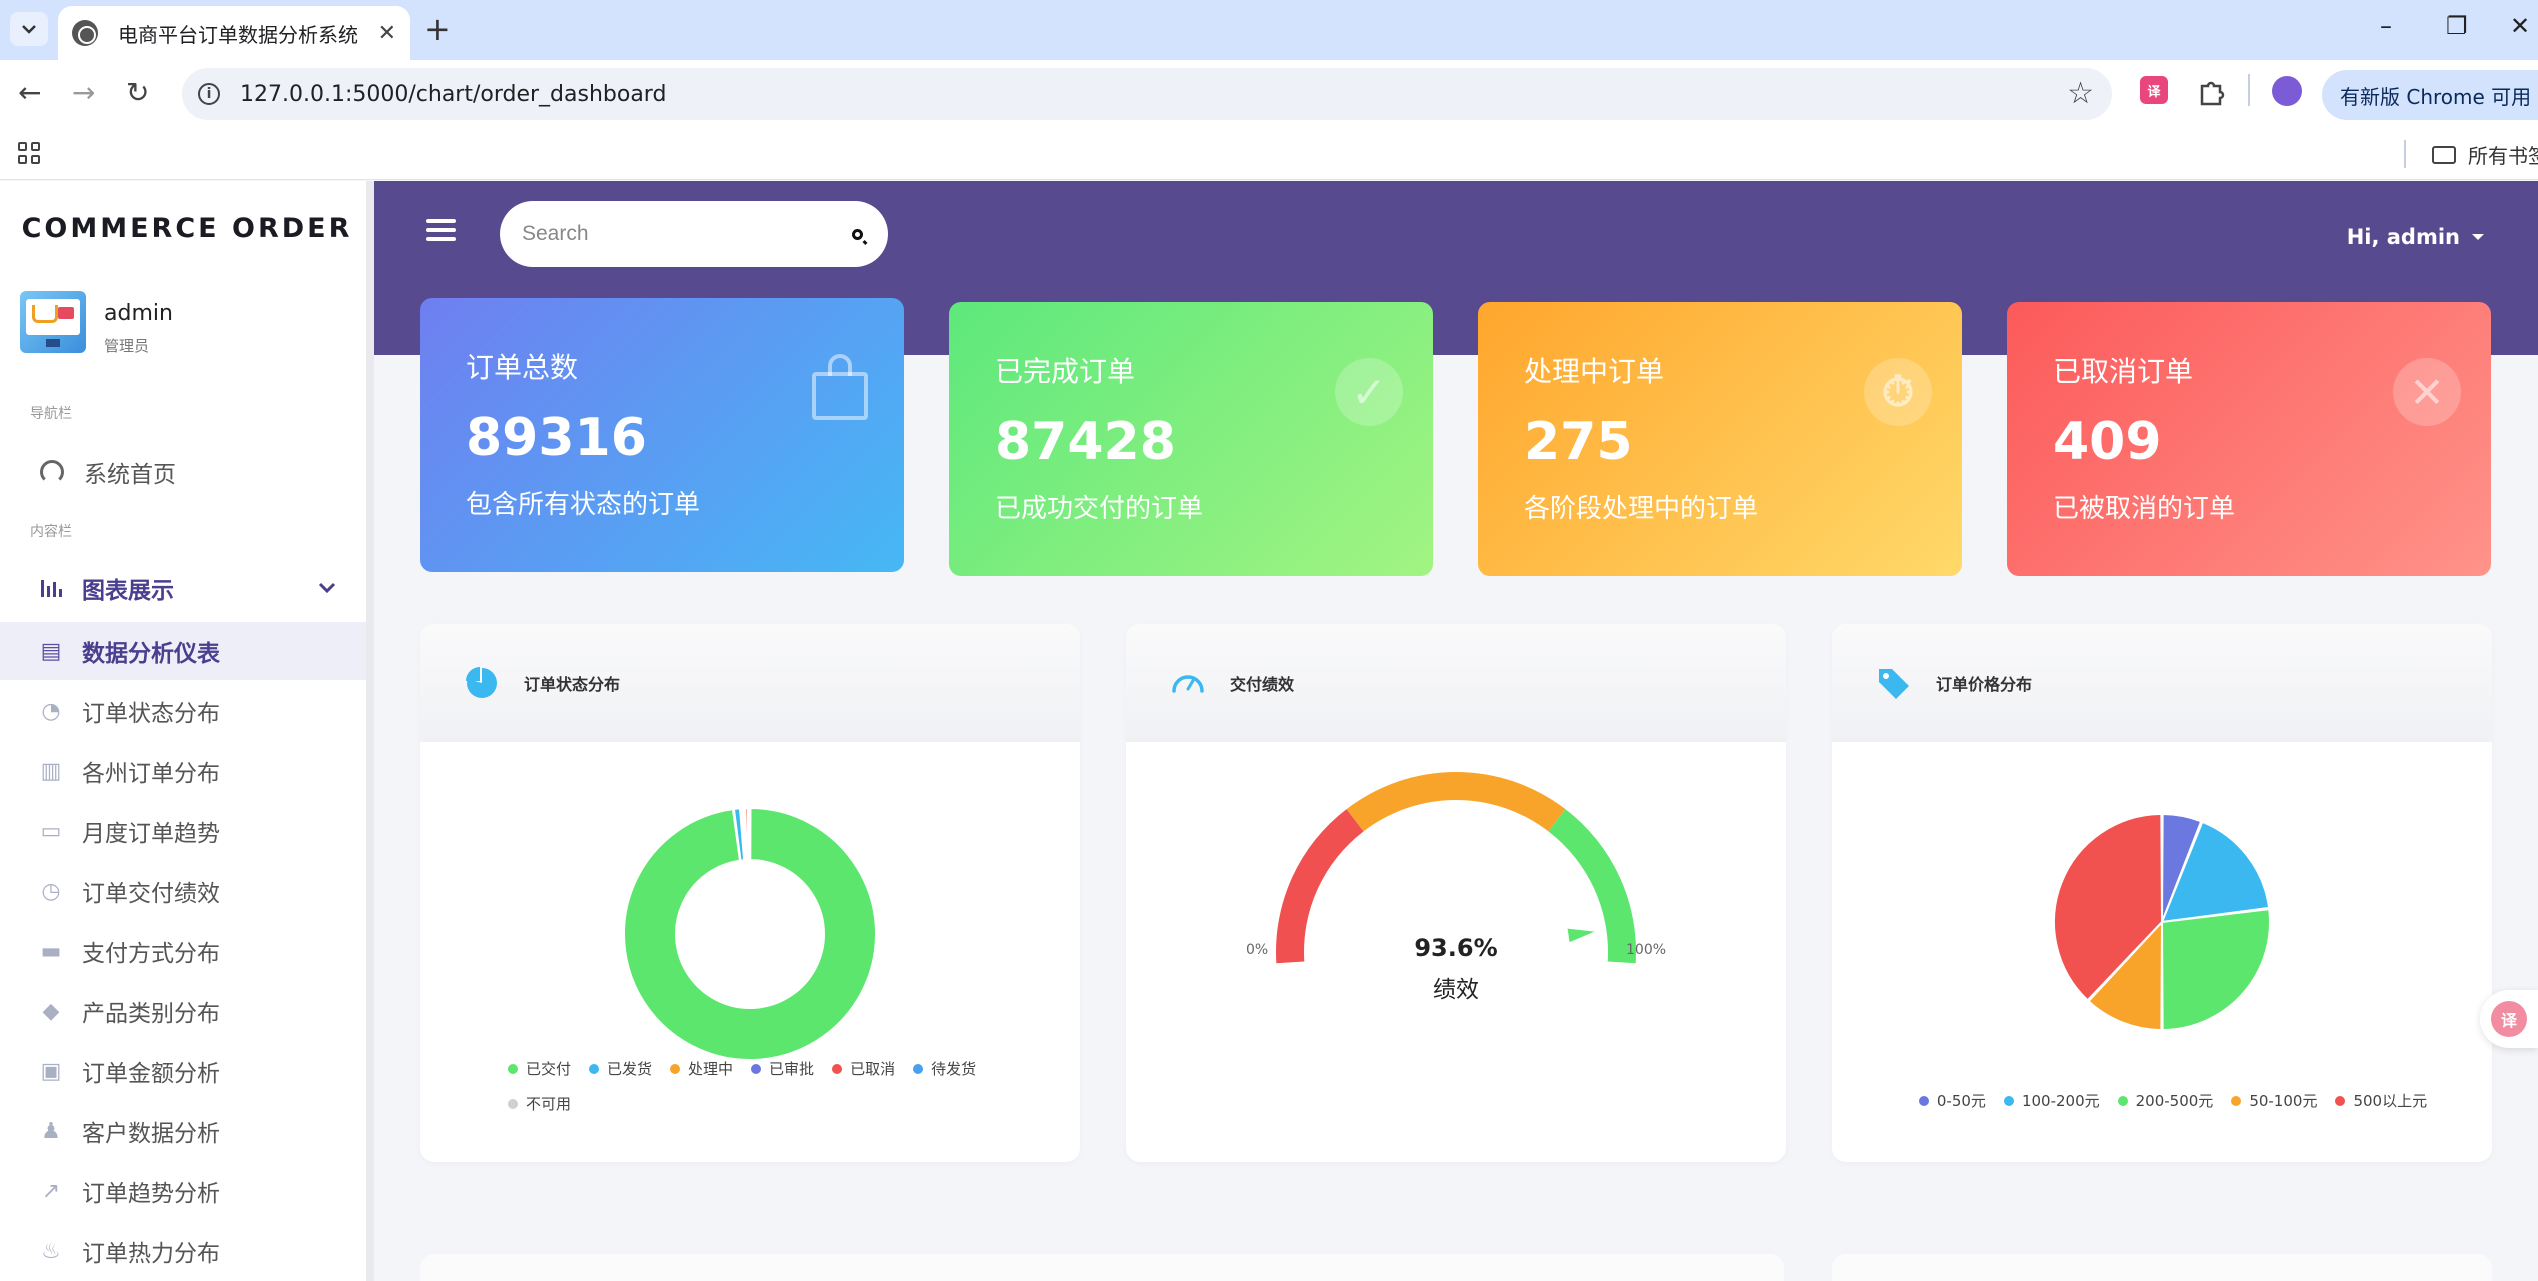 The width and height of the screenshot is (2538, 1281). I want to click on legend-item: 已取消, so click(863, 1068).